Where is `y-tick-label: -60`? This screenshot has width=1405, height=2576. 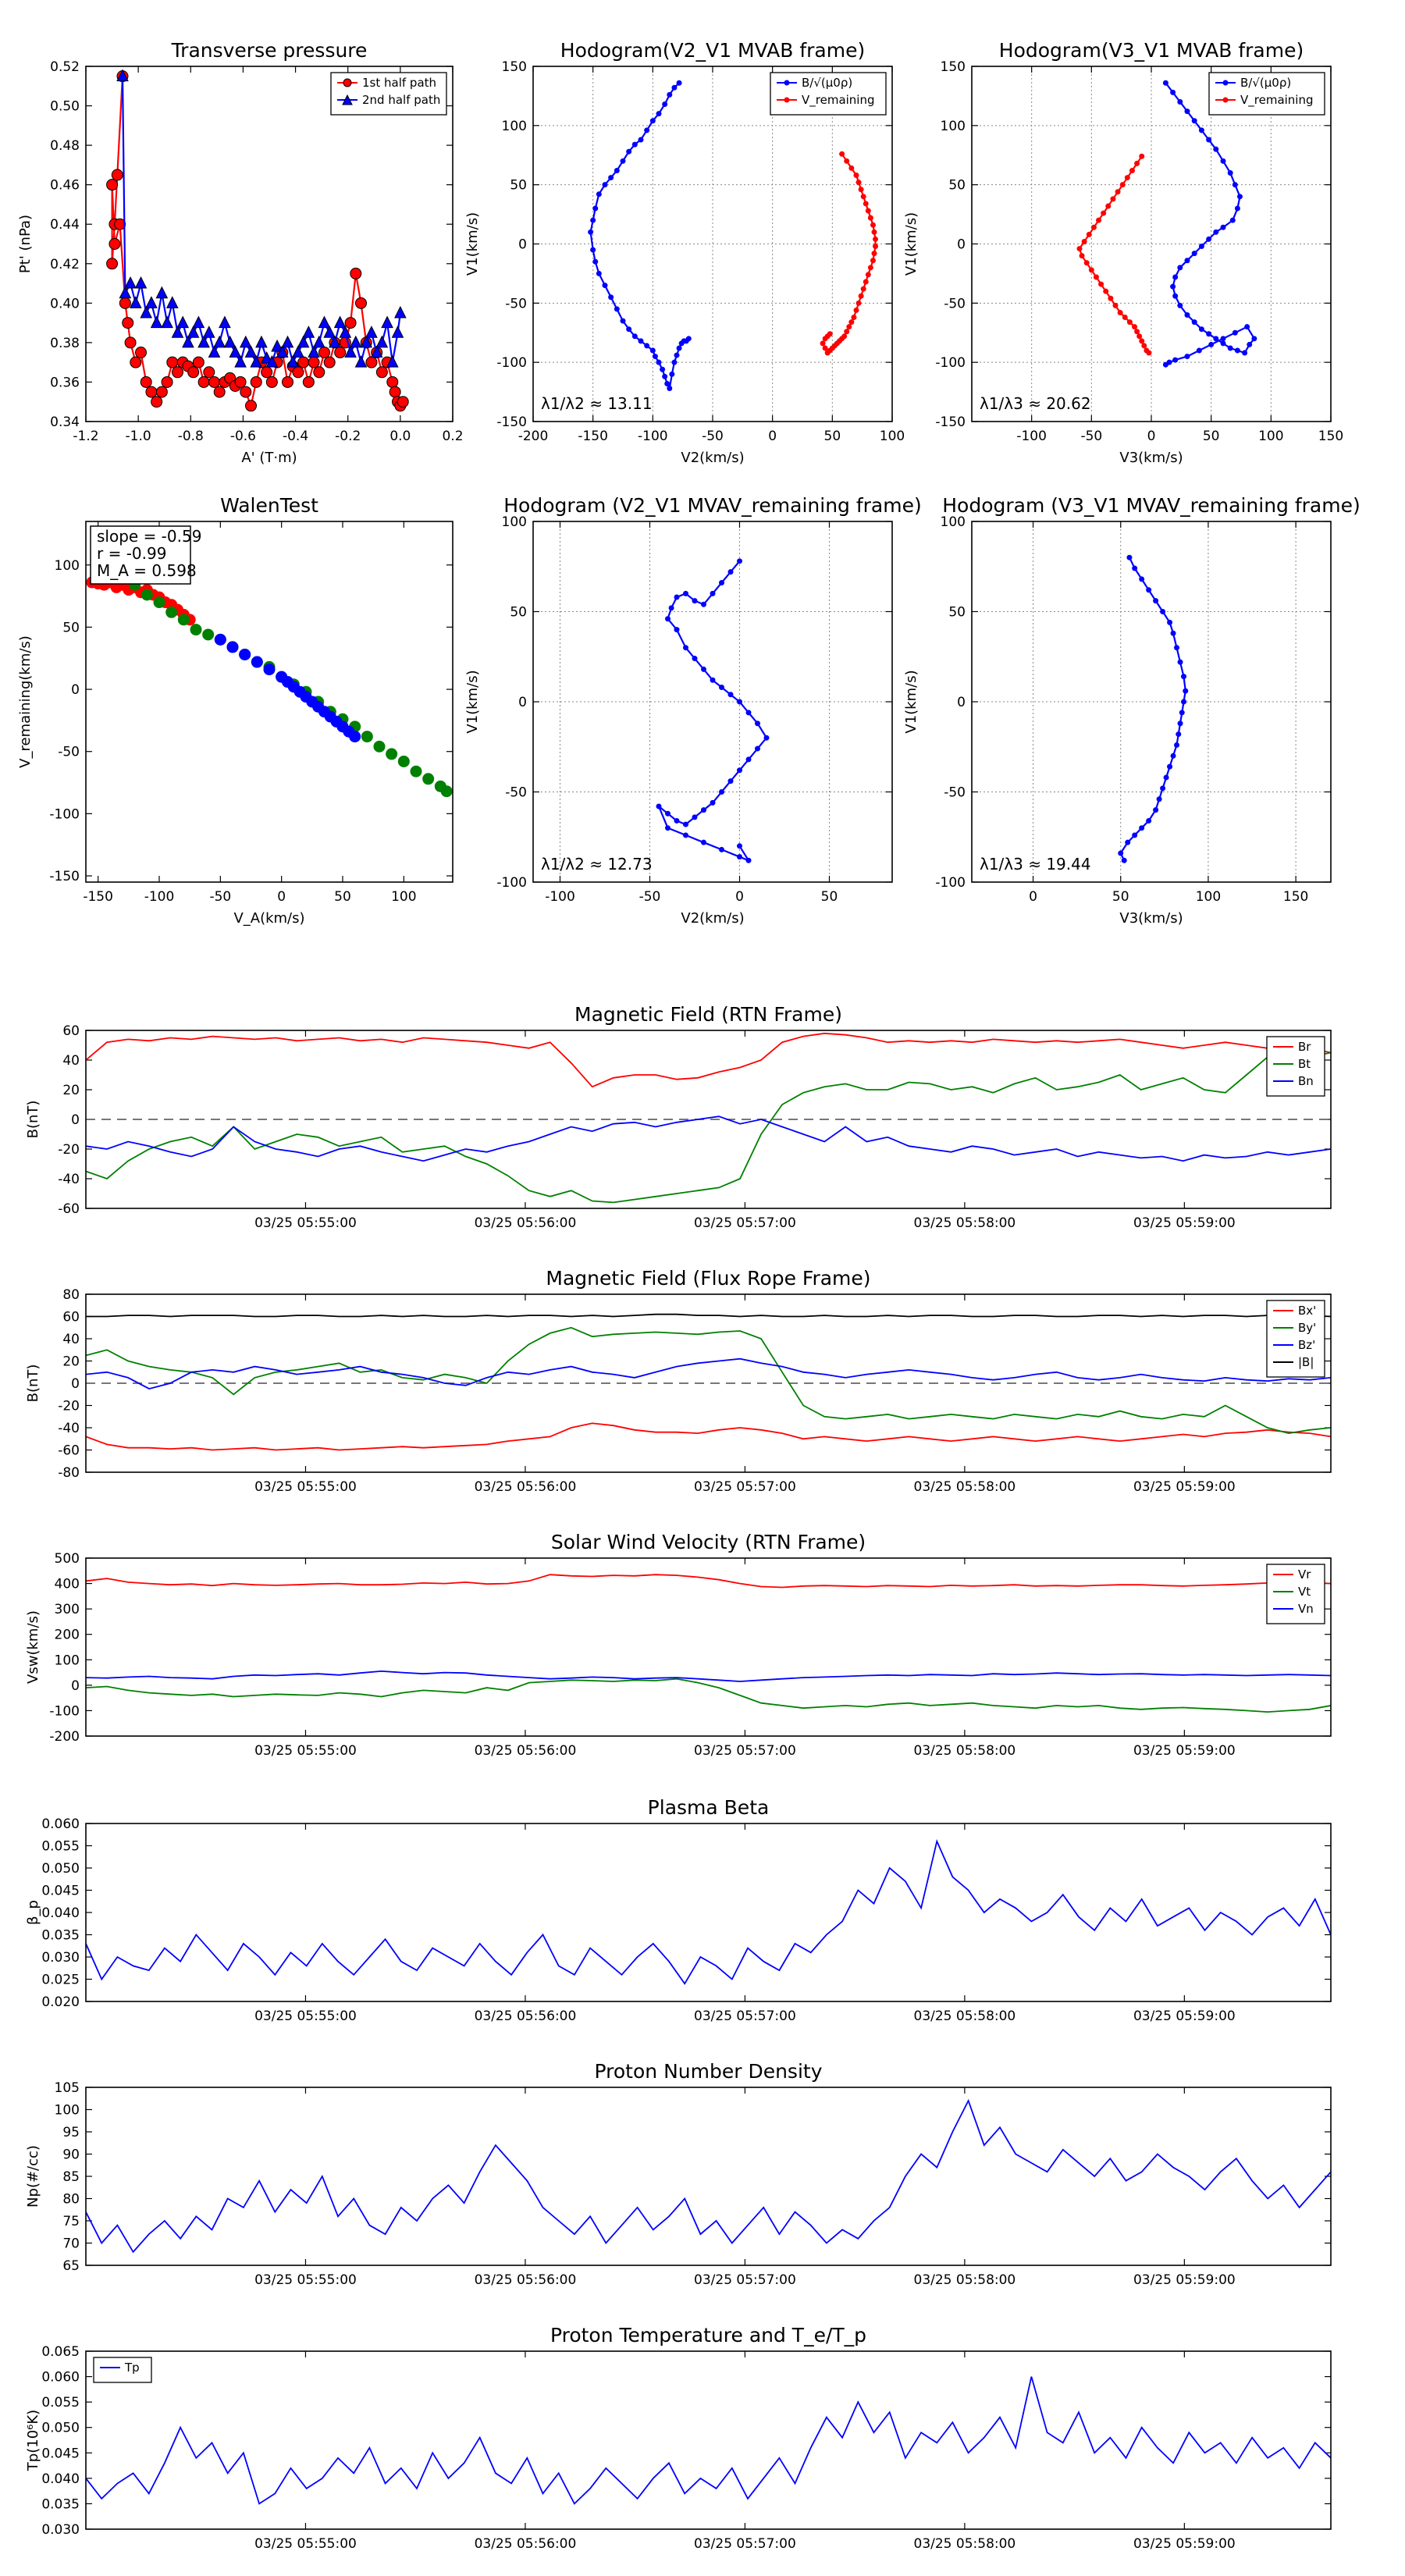
y-tick-label: -60 is located at coordinates (69, 1451).